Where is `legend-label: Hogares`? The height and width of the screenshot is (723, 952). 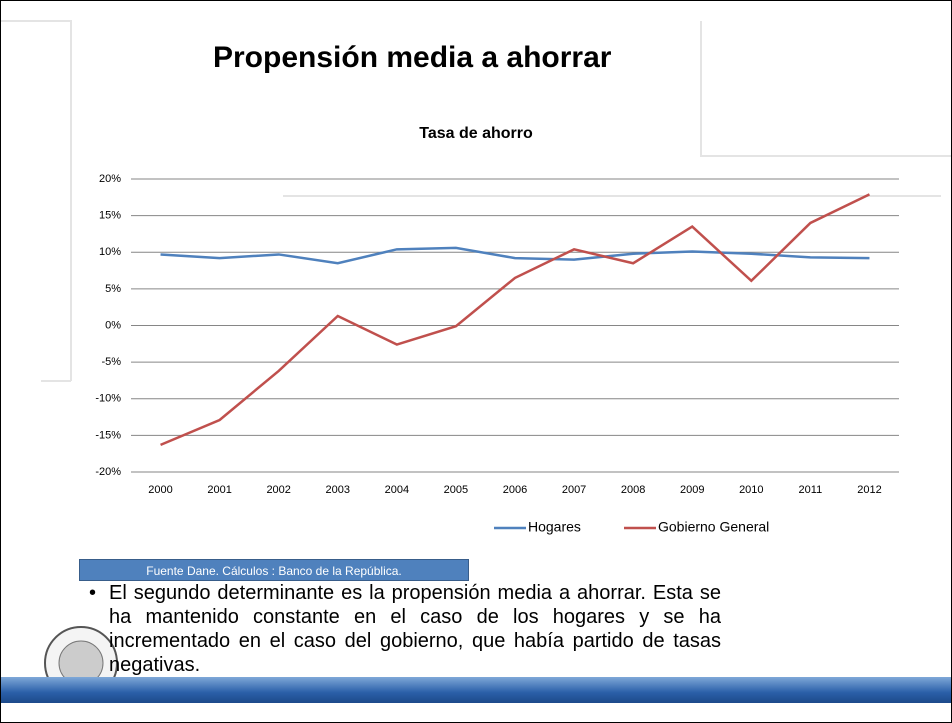
legend-label: Hogares is located at coordinates (554, 527).